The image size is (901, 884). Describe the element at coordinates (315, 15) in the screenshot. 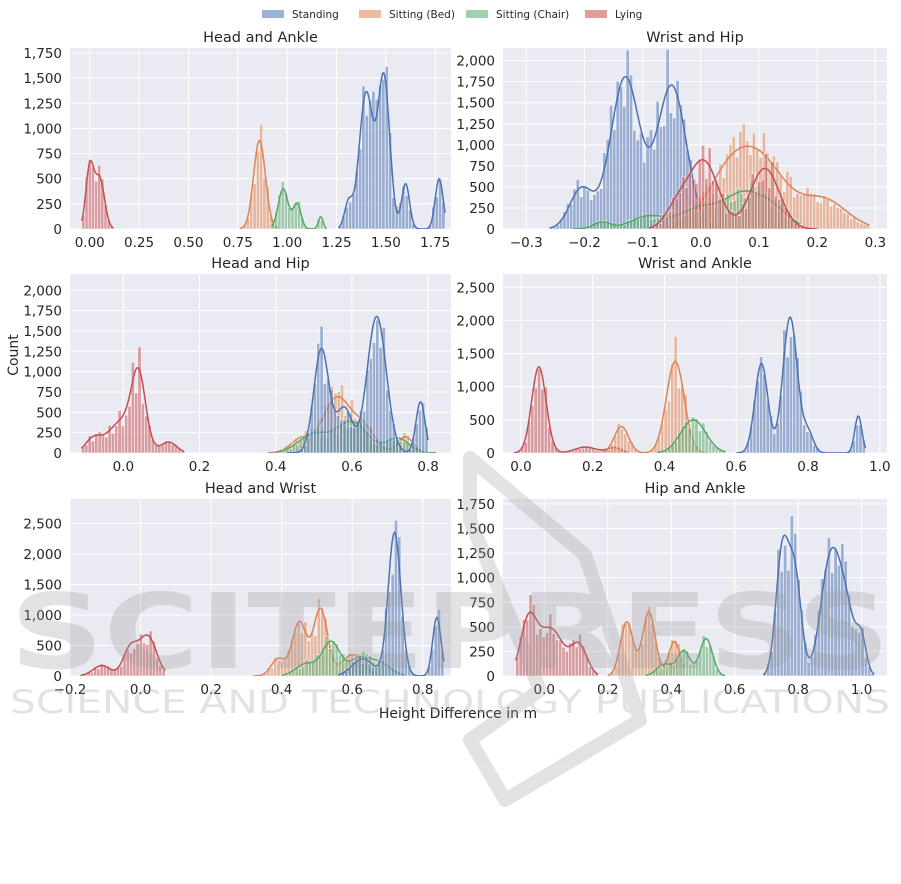

I see `legend-label: Standing` at that location.